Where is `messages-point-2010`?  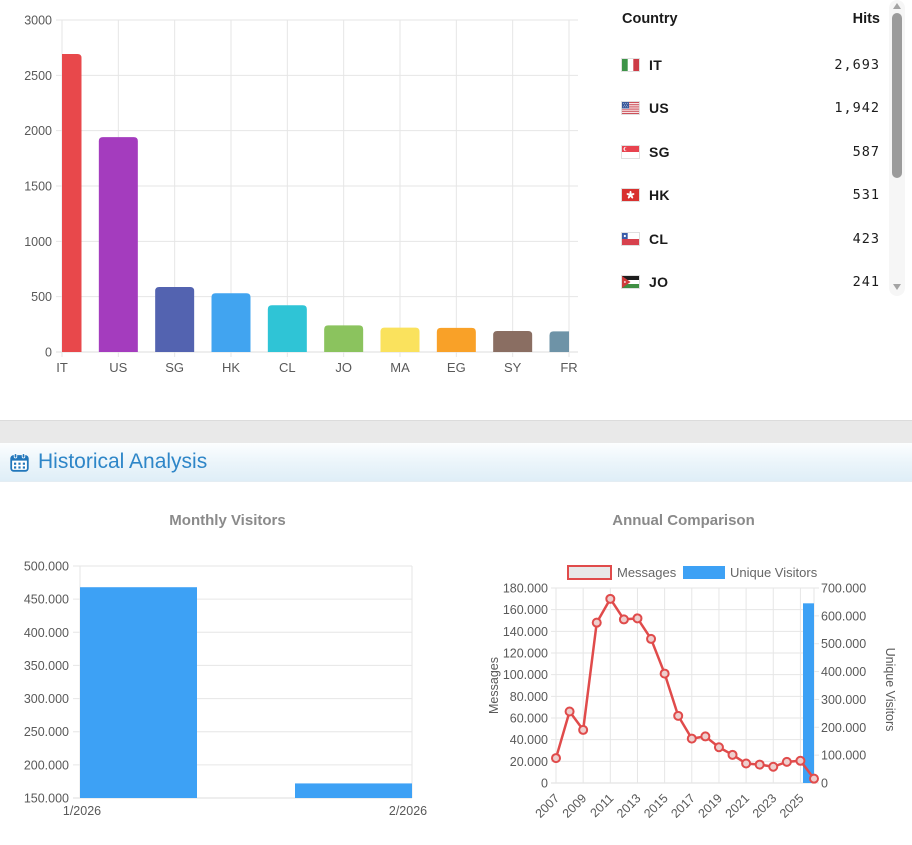
messages-point-2010 is located at coordinates (596, 622).